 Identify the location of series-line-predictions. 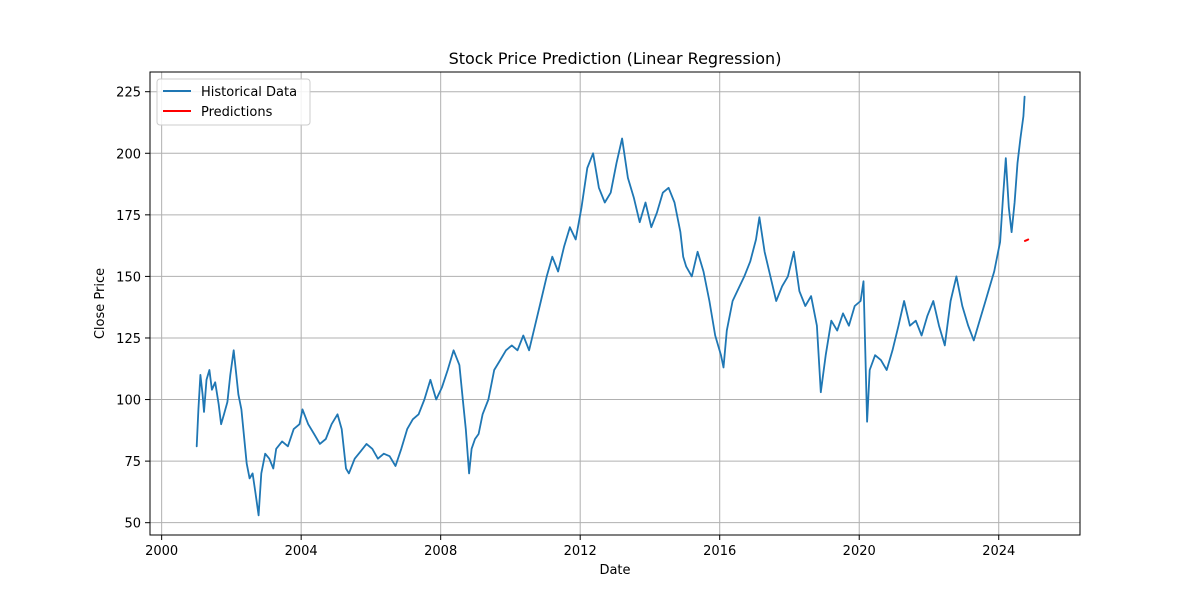
(1026, 240).